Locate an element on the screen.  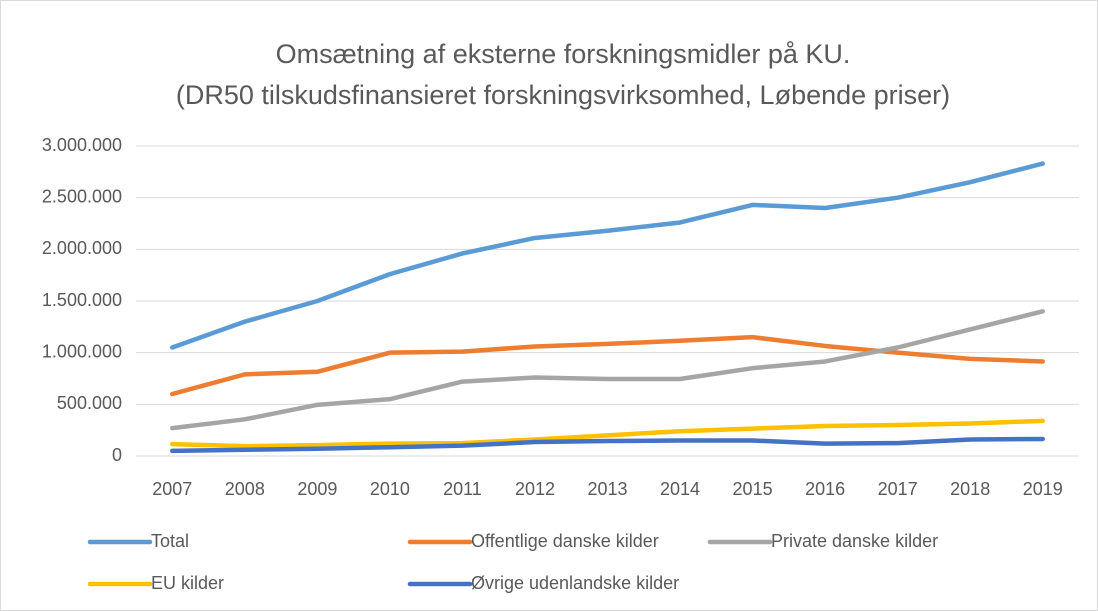
y-tick-label: 500.000 is located at coordinates (89, 403).